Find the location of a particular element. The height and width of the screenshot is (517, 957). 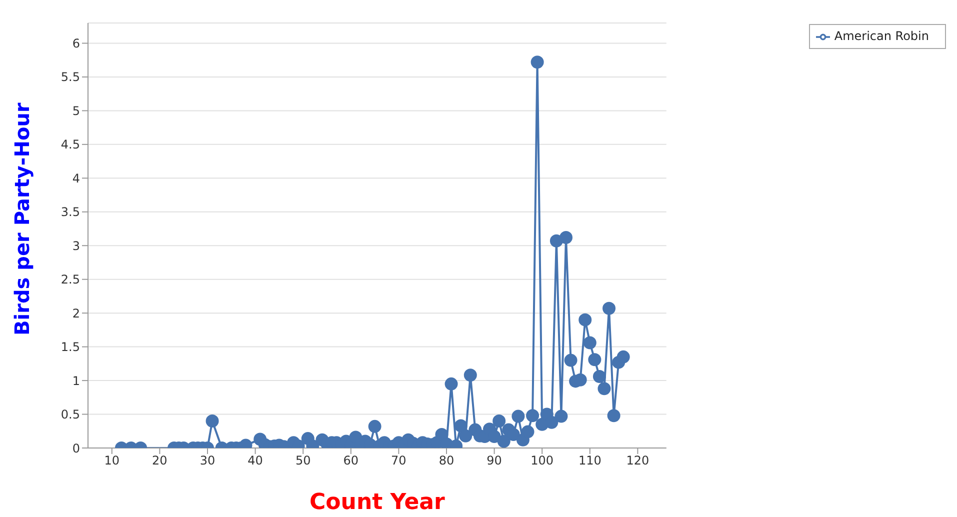

x-tick-label: 40 is located at coordinates (255, 461).